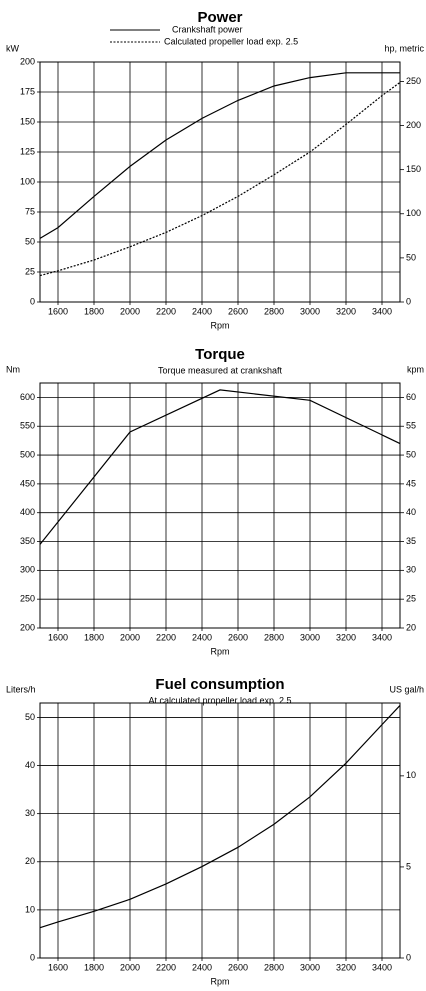 This screenshot has width=426, height=991. Describe the element at coordinates (27, 397) in the screenshot. I see `y-tick-label: 600` at that location.